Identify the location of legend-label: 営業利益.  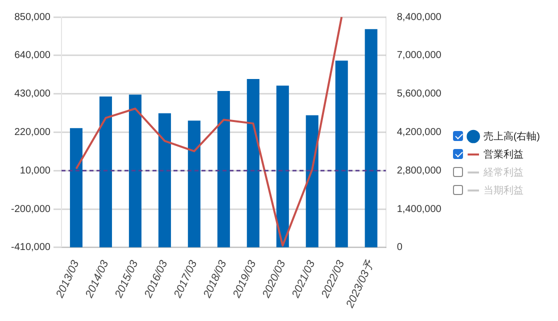
(503, 154).